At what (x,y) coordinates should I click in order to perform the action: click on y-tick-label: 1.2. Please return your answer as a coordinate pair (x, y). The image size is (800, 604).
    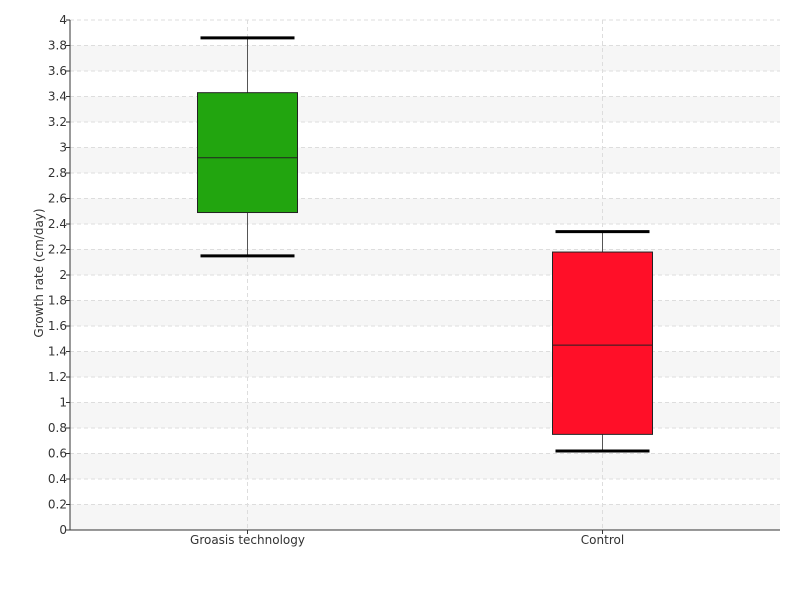
    Looking at the image, I should click on (57, 377).